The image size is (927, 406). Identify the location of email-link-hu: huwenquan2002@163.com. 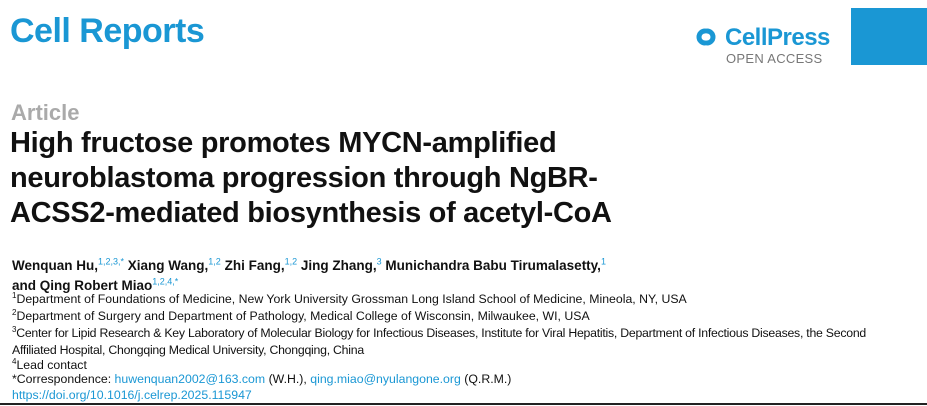
(190, 379).